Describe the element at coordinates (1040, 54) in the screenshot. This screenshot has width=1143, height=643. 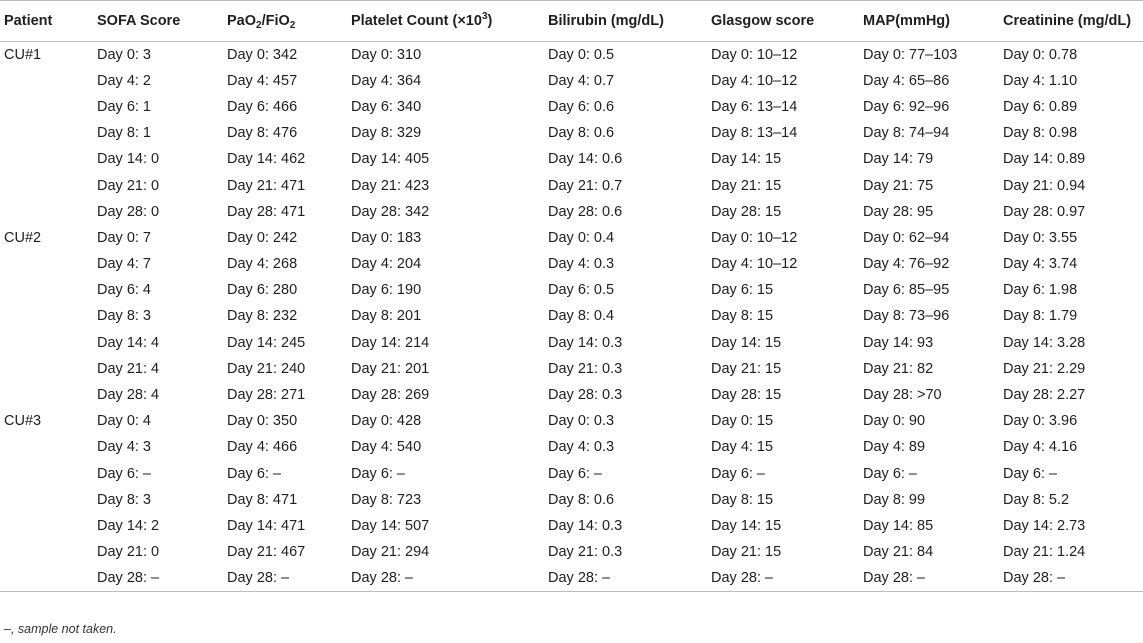
I see `cell-creatinine: Day 0: 0.78` at that location.